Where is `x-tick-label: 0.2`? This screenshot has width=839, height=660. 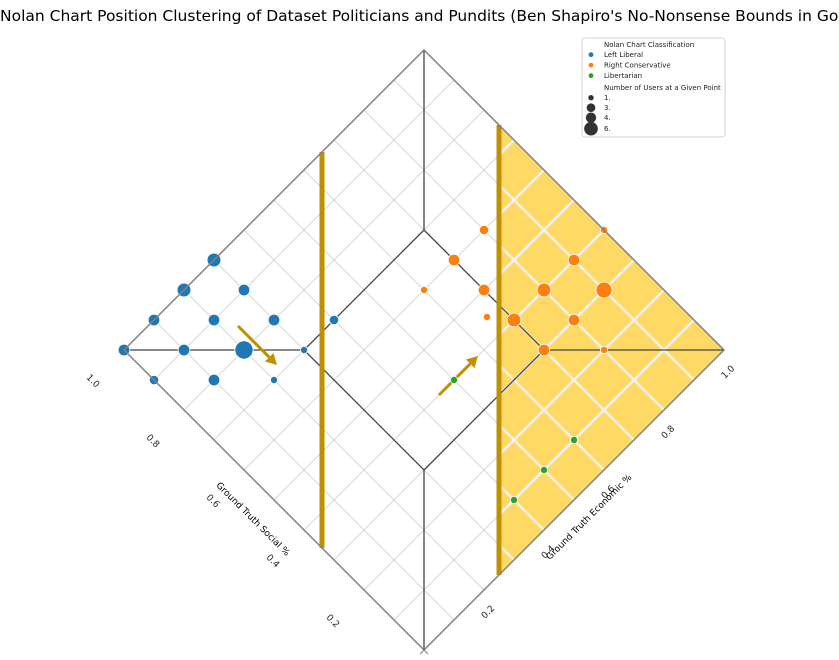 x-tick-label: 0.2 is located at coordinates (488, 612).